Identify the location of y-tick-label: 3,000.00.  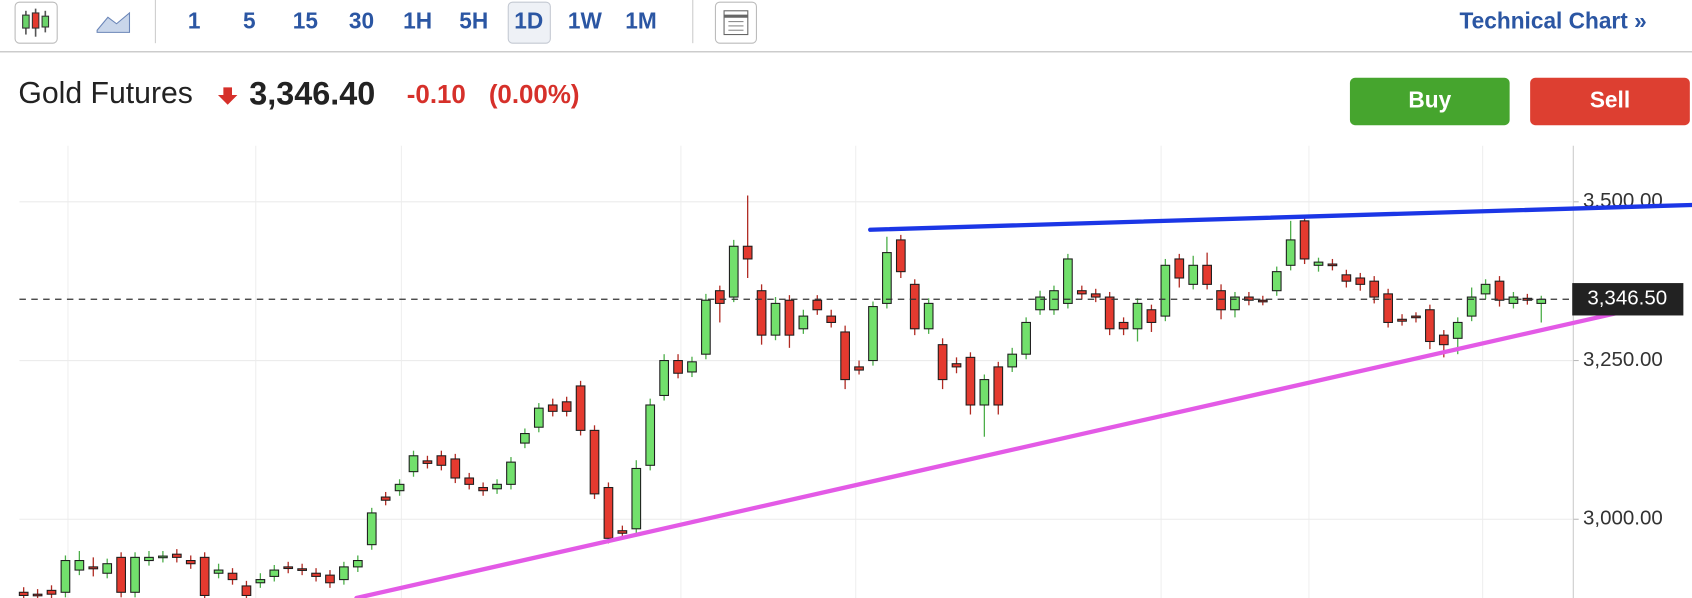
(1623, 518).